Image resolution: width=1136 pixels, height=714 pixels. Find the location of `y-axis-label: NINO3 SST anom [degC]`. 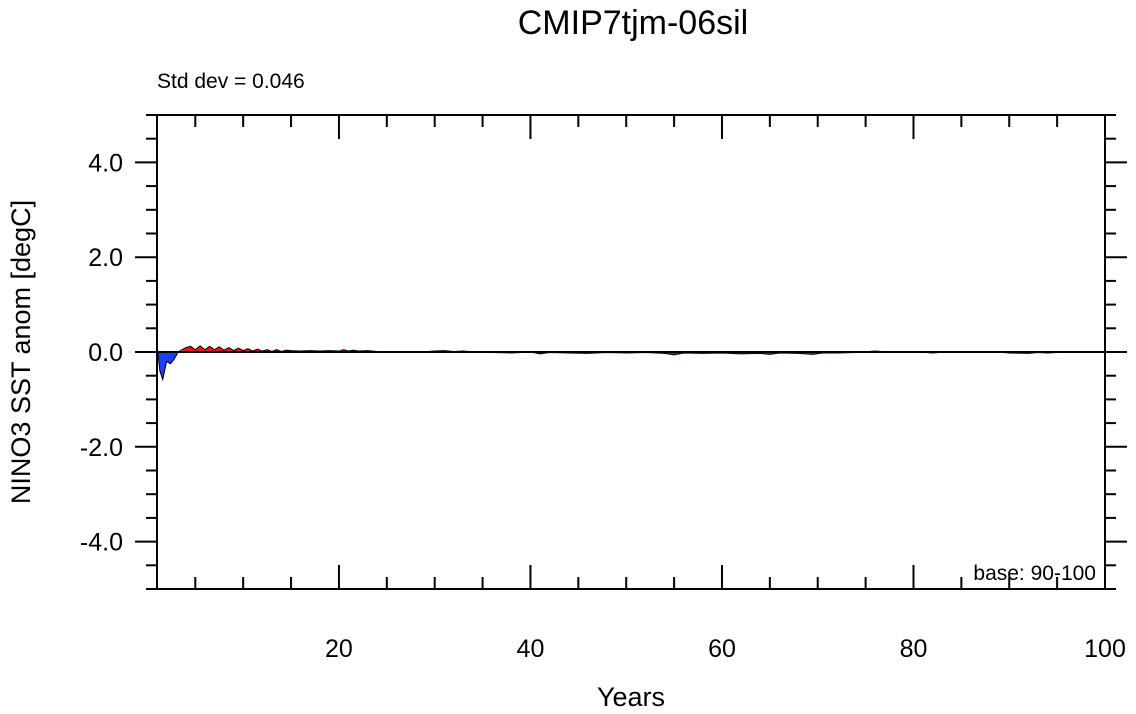

y-axis-label: NINO3 SST anom [degC] is located at coordinates (21, 352).